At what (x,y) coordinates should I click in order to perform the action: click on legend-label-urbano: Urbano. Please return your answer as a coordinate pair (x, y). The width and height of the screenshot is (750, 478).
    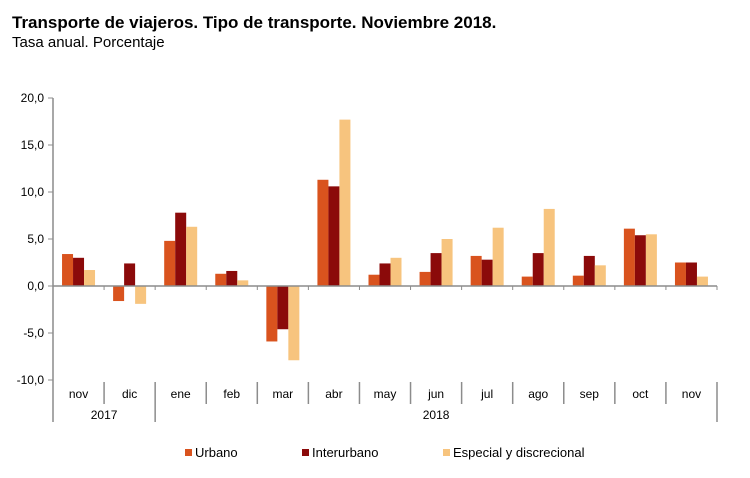
    Looking at the image, I should click on (216, 452).